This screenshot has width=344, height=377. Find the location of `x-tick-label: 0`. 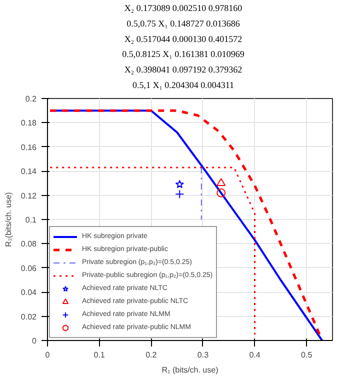

x-tick-label: 0 is located at coordinates (47, 355).